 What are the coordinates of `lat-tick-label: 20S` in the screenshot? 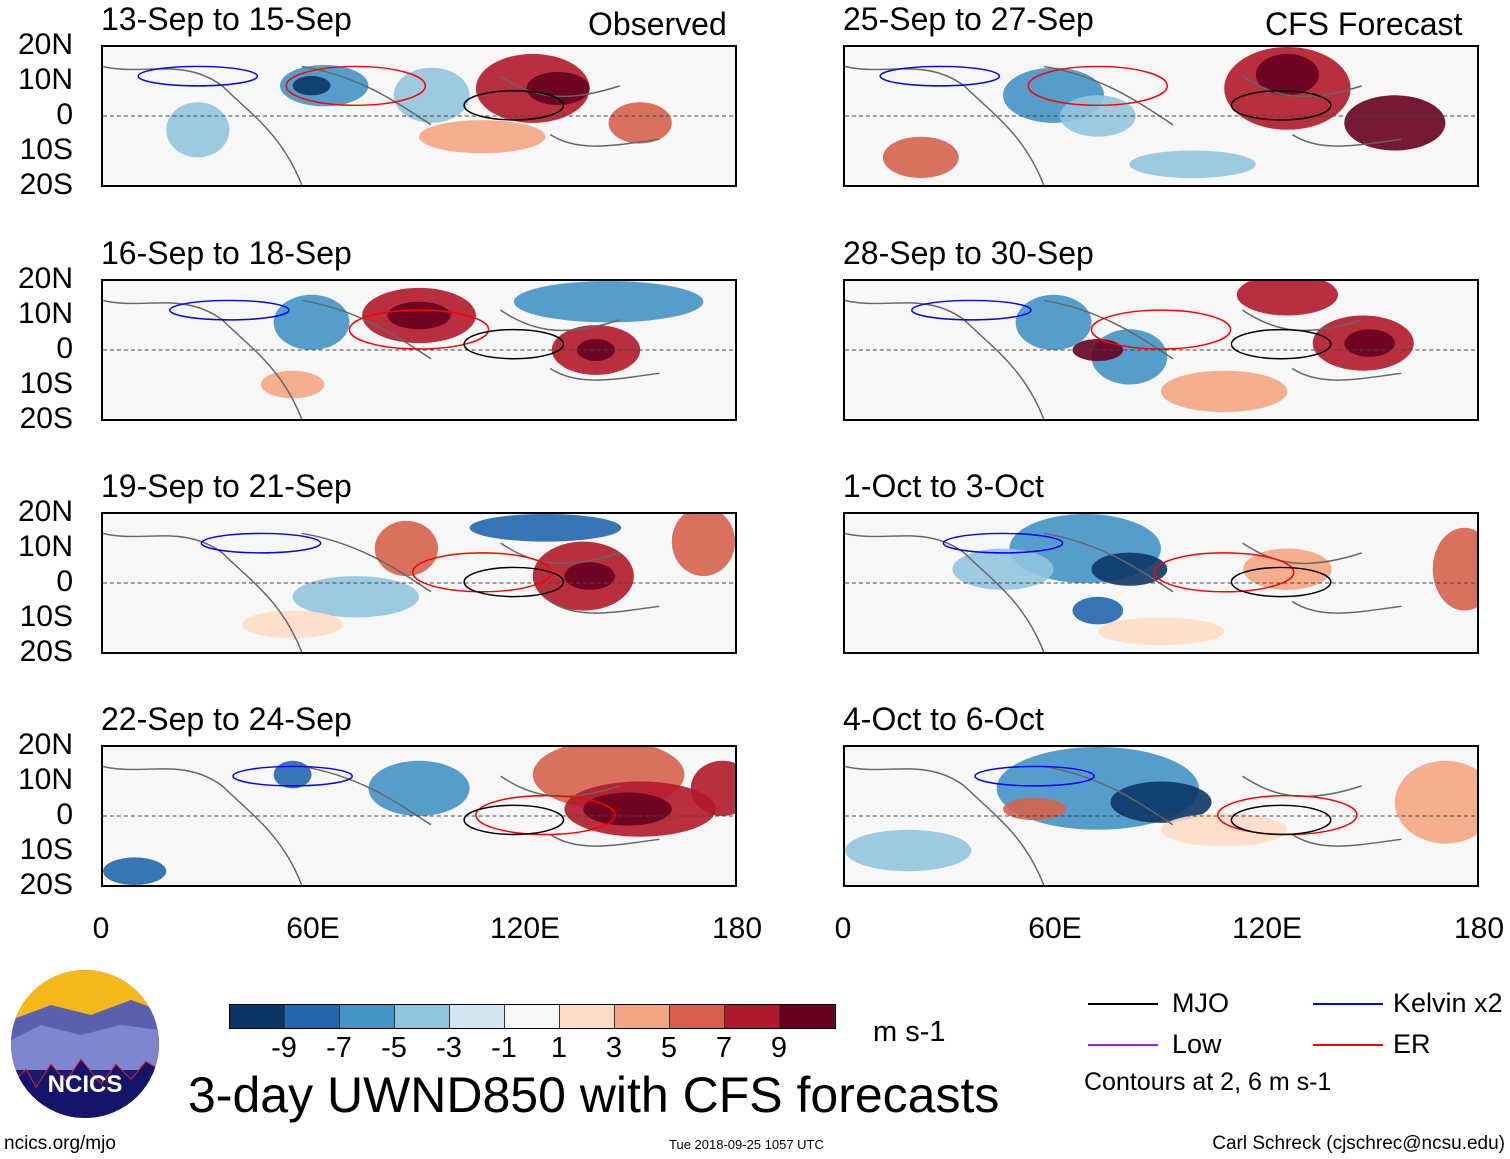 It's located at (46, 884).